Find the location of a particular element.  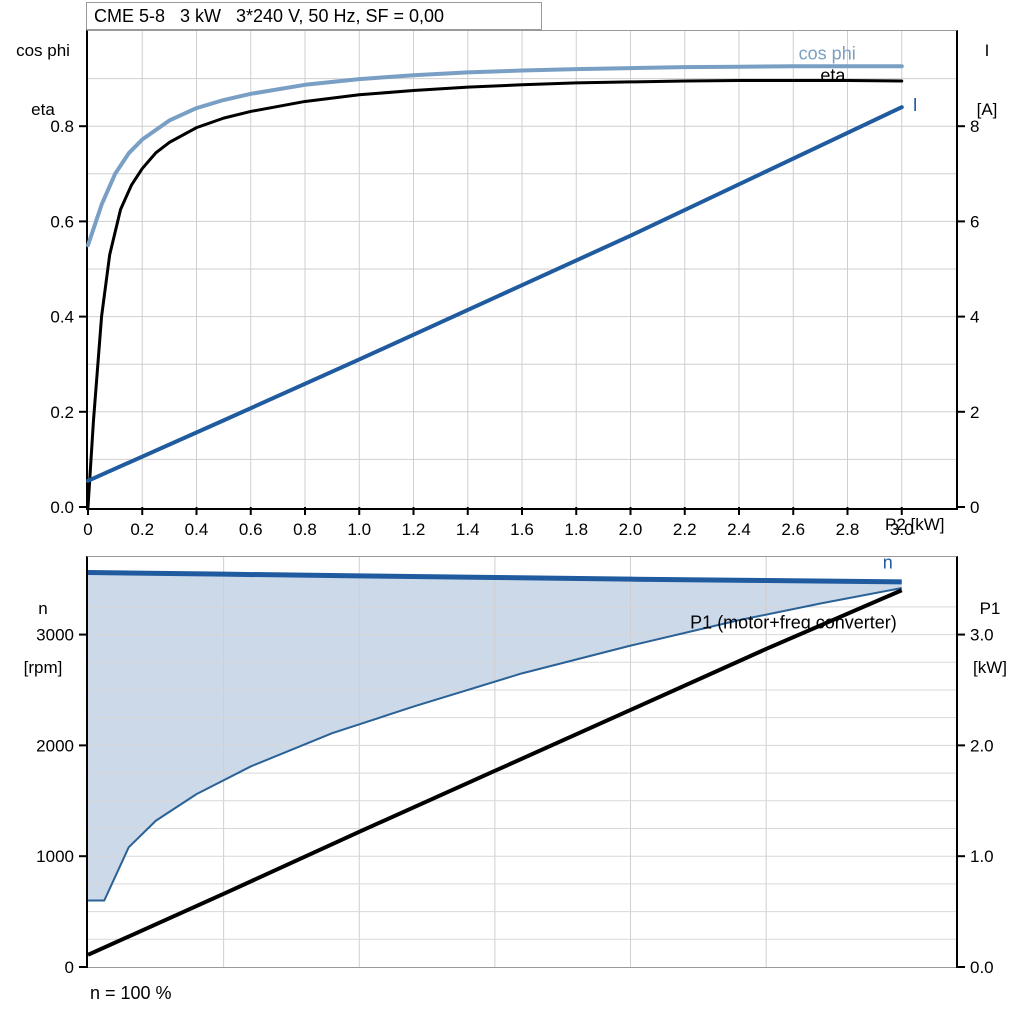

ytick-left-bot: 2000 is located at coordinates (55, 745).